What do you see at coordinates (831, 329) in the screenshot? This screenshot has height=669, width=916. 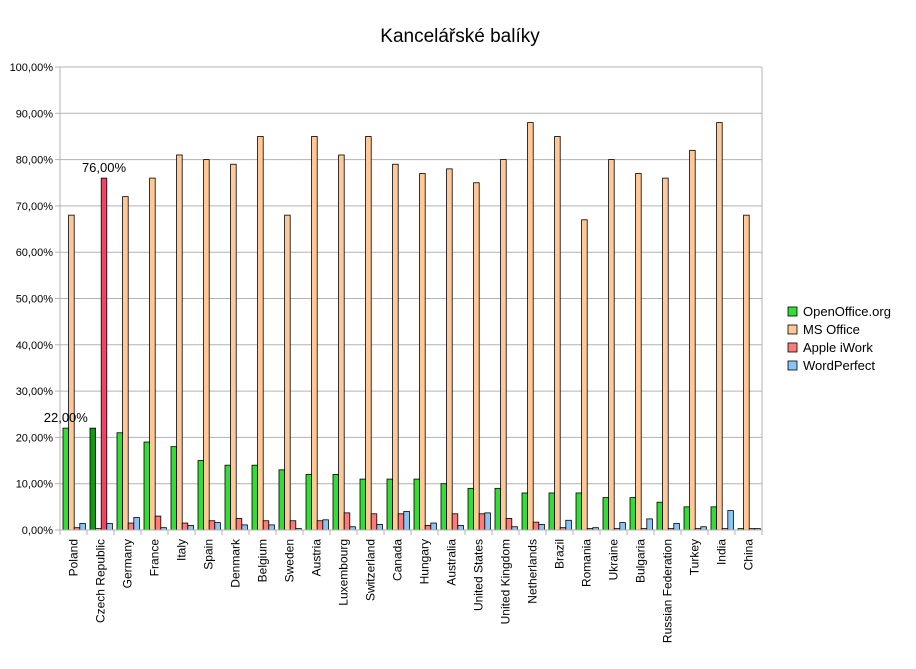 I see `legend-label: MS Office` at bounding box center [831, 329].